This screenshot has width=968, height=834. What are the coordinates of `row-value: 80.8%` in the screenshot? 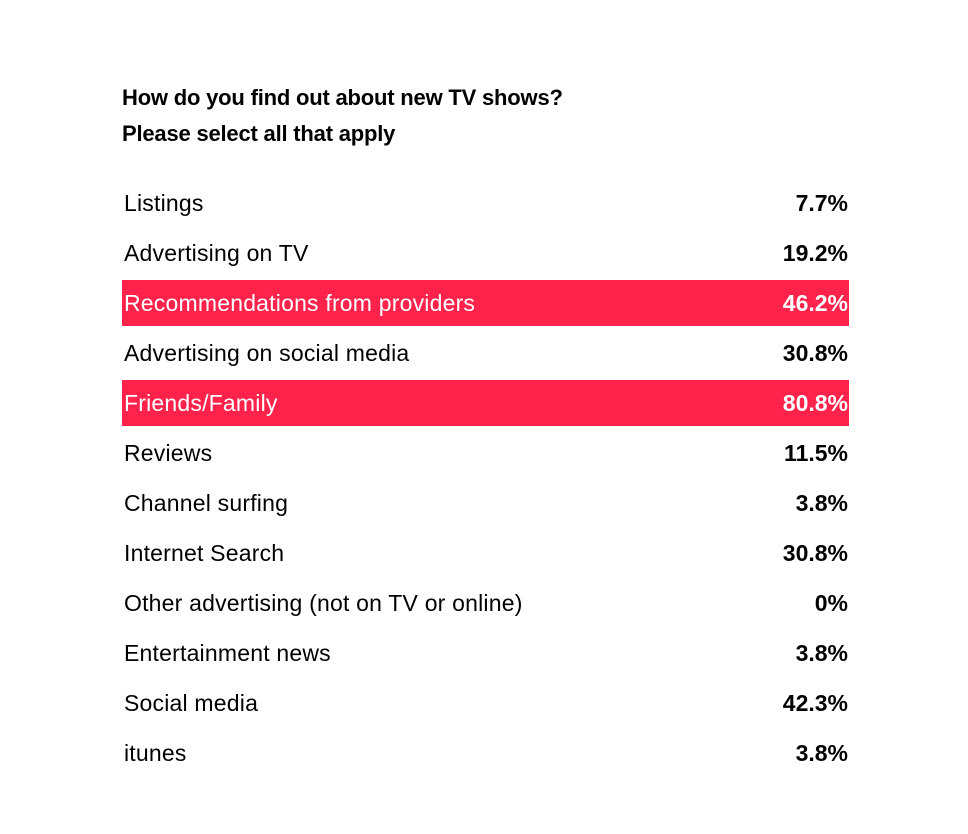 It's located at (815, 402).